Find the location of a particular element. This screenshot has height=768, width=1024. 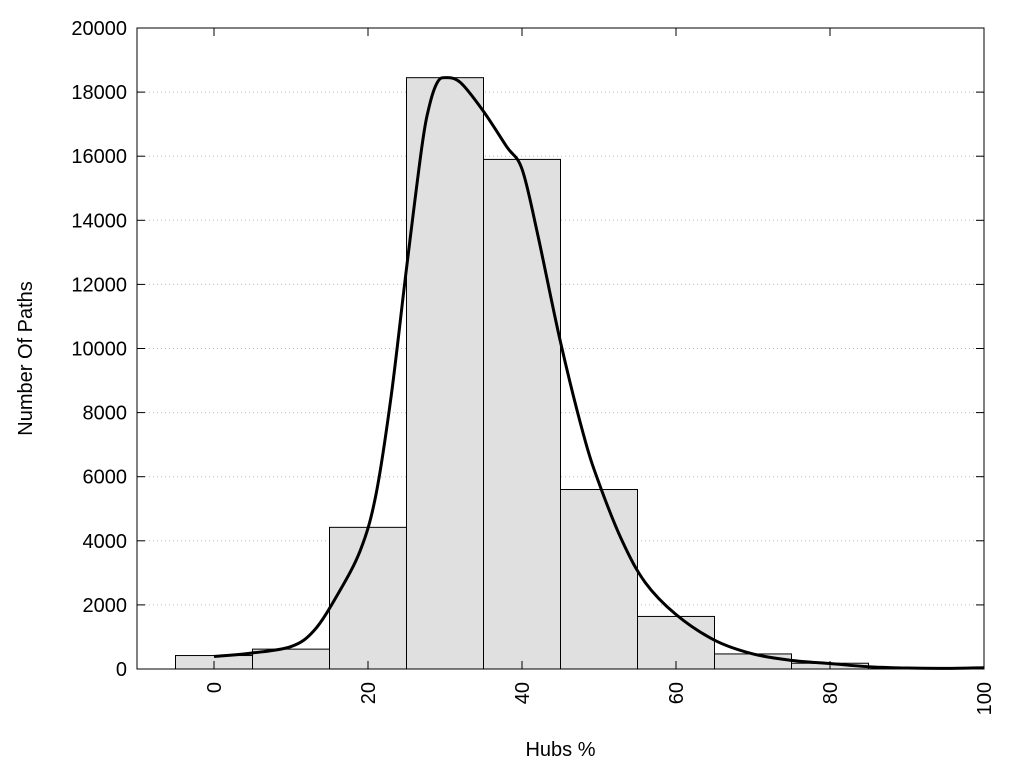

y-axis-label: Number Of Paths is located at coordinates (26, 358).